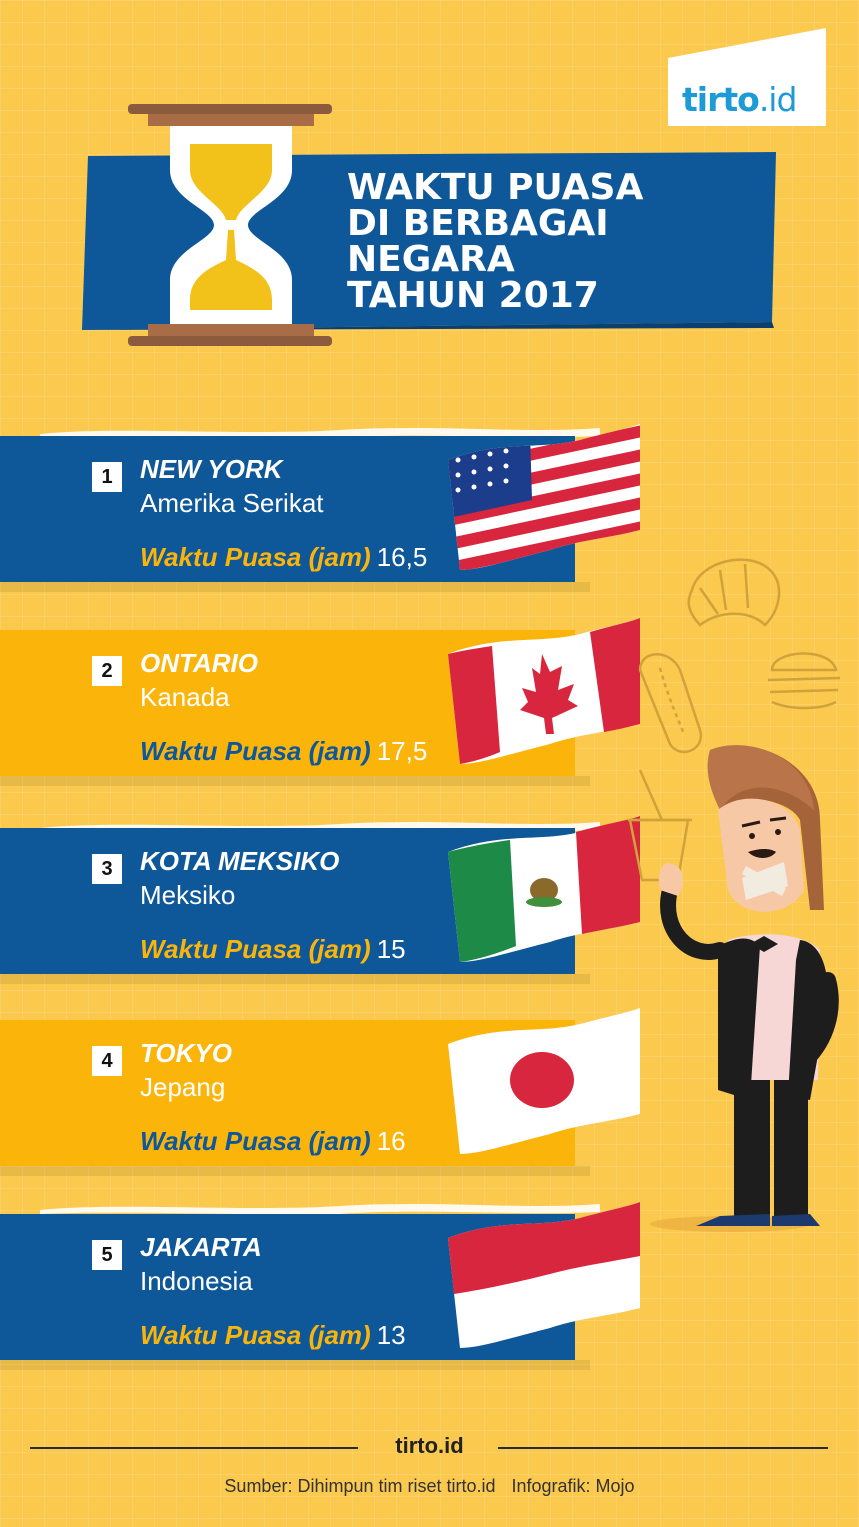 Image resolution: width=859 pixels, height=1527 pixels. I want to click on fasting-time: Waktu Puasa (jam) 16, so click(273, 1141).